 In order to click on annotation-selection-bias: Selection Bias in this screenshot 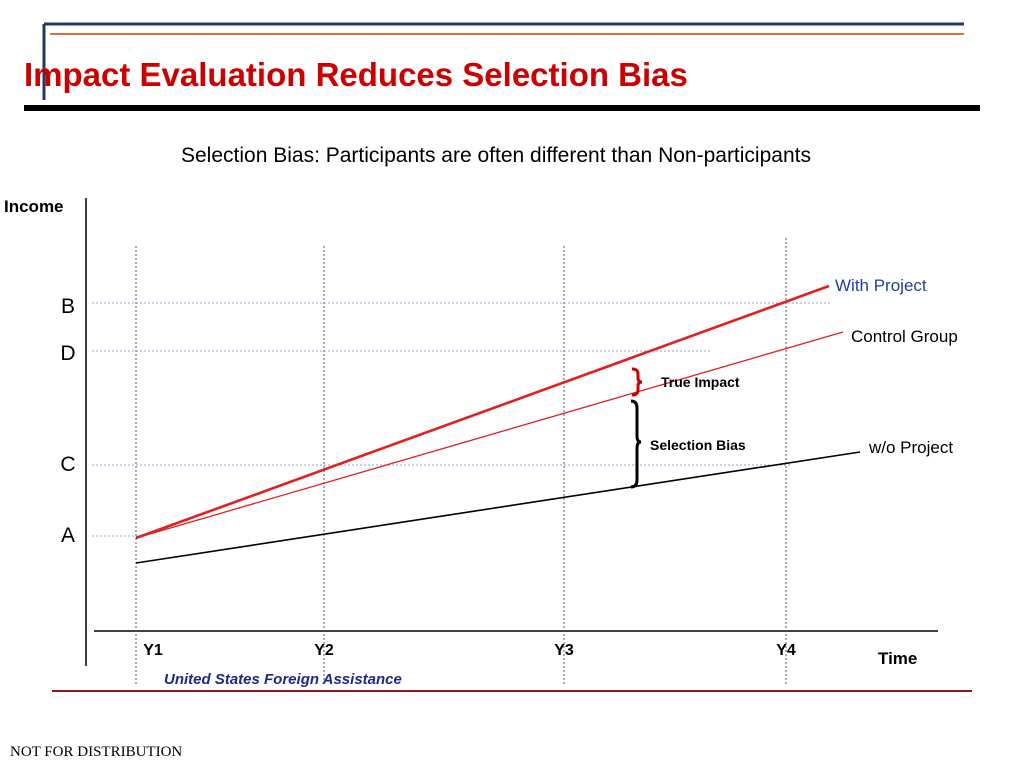, I will do `click(698, 445)`.